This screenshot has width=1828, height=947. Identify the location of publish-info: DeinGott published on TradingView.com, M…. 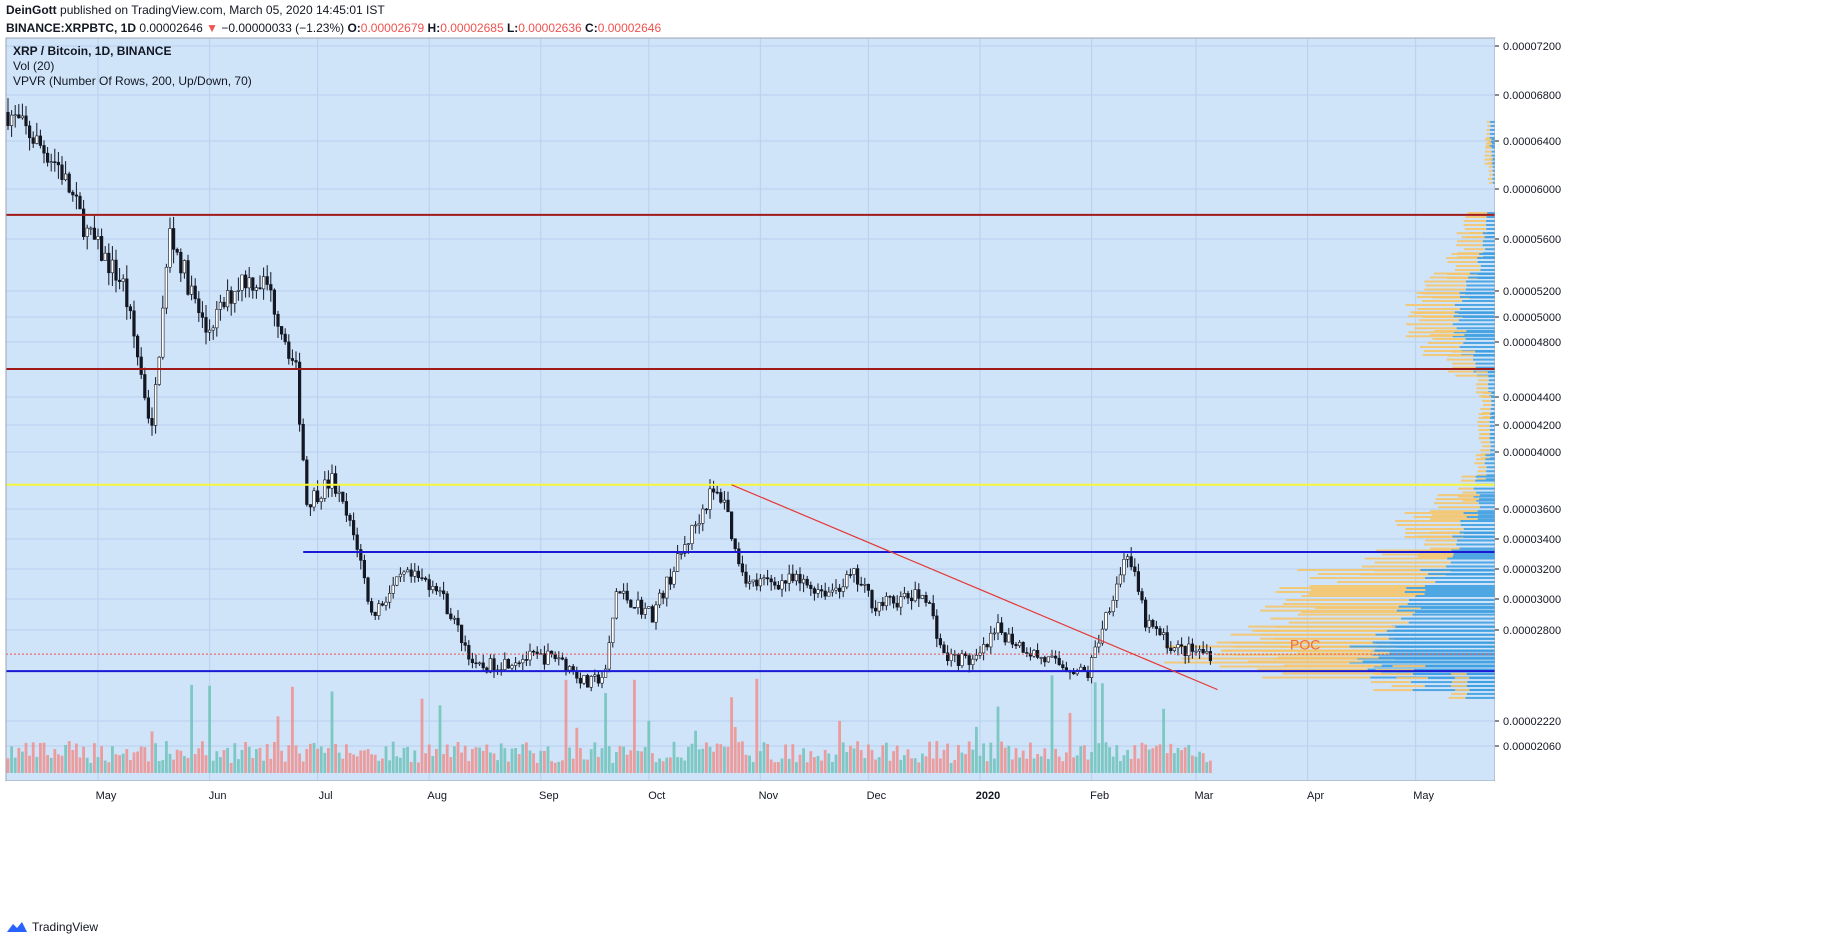
(195, 10).